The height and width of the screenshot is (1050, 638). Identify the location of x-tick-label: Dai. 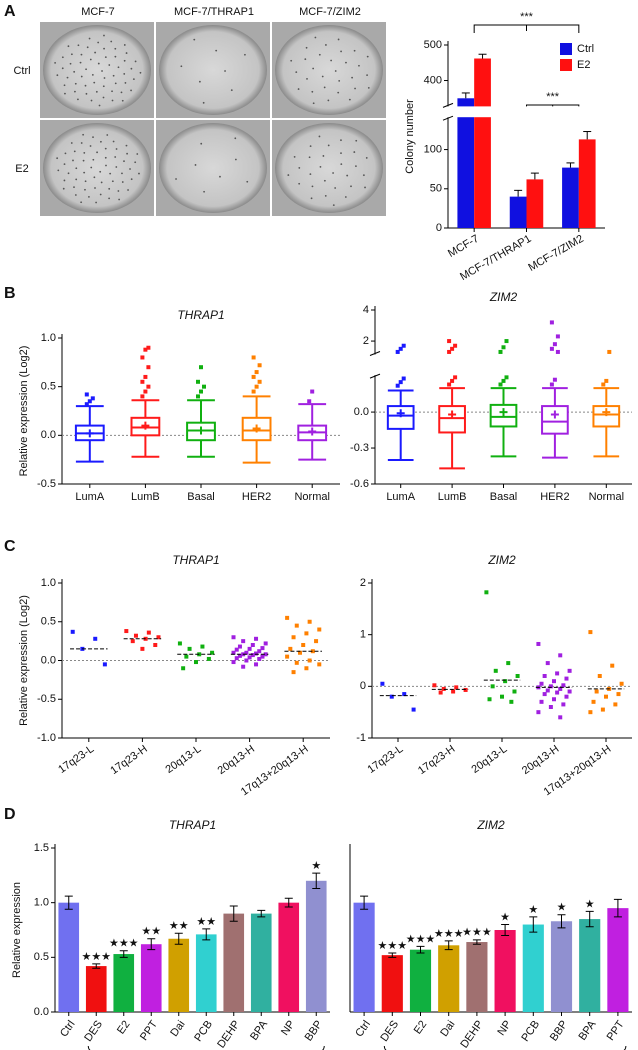
(177, 1029).